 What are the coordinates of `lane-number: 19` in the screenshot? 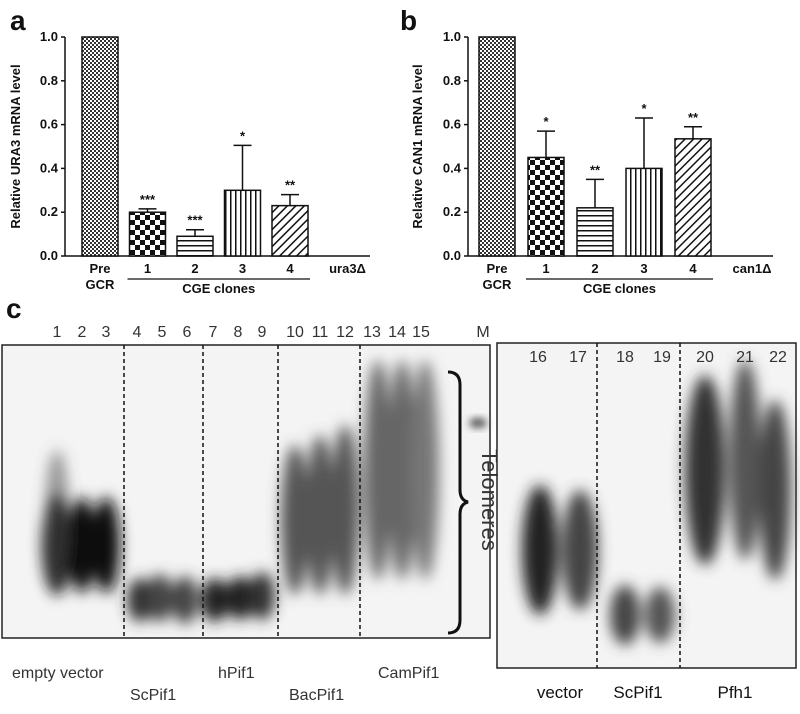 It's located at (662, 357).